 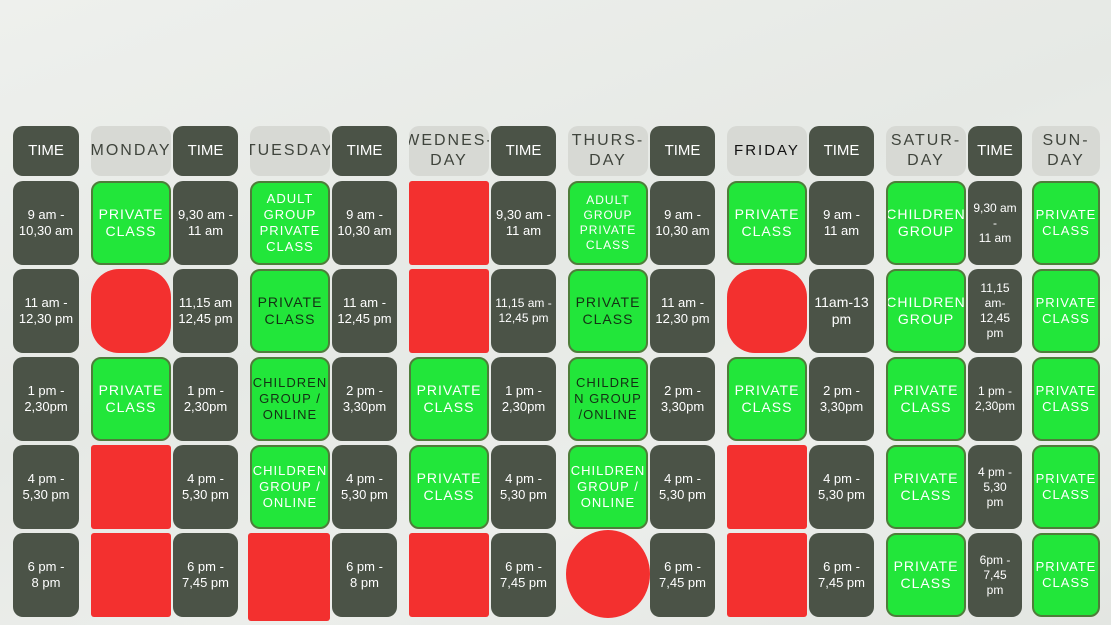 What do you see at coordinates (1066, 575) in the screenshot?
I see `class-slot-sunday-5: PRIVATE CLASS` at bounding box center [1066, 575].